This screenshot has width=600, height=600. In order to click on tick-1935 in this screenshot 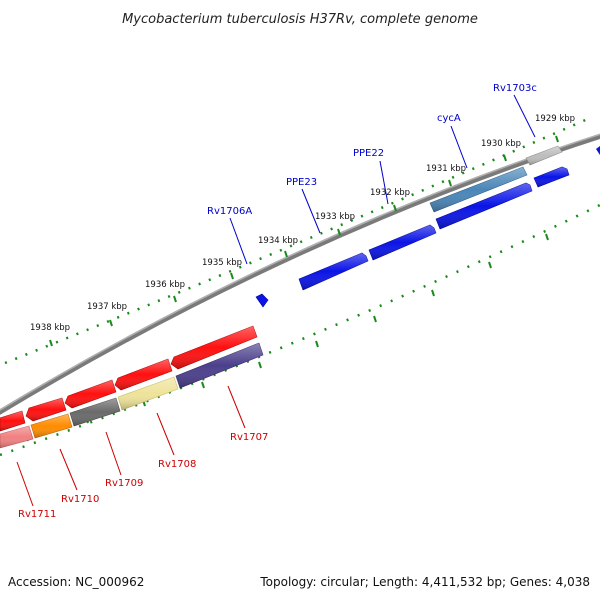, I will do `click(232, 276)`.